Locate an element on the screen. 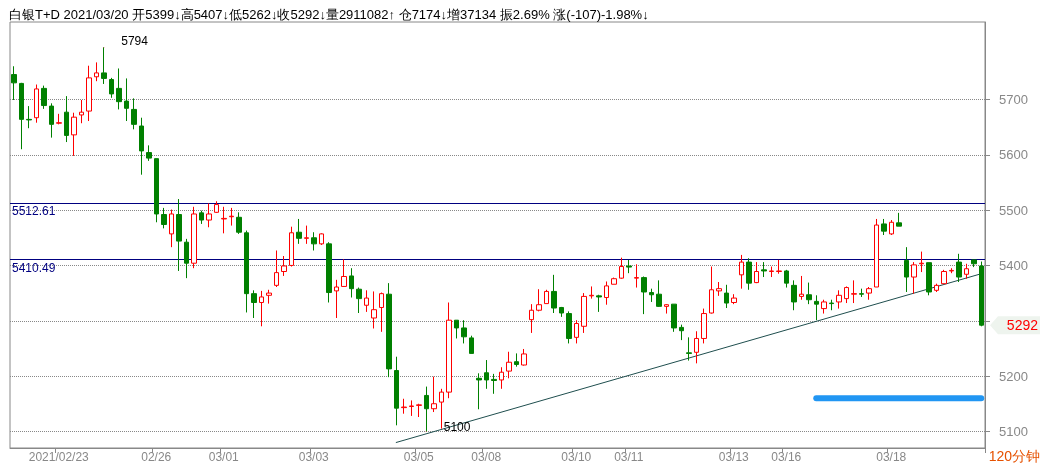 Image resolution: width=1044 pixels, height=464 pixels. chart-title: 白银T+D 2021/03/20 开5399↓高5407↓低5262↓收5292↓量2911082↑ 仓7174↓增37134 振2.69% 涨(-107)-1.98%↓ is located at coordinates (329, 14).